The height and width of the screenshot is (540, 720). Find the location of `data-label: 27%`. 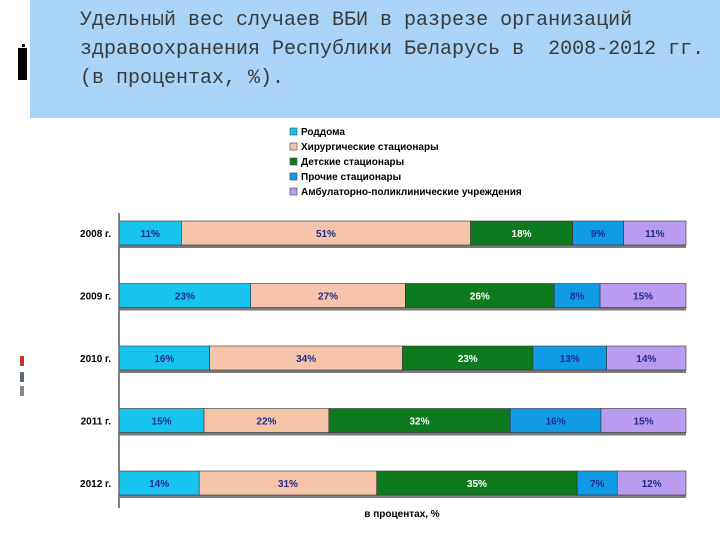

data-label: 27% is located at coordinates (328, 297).